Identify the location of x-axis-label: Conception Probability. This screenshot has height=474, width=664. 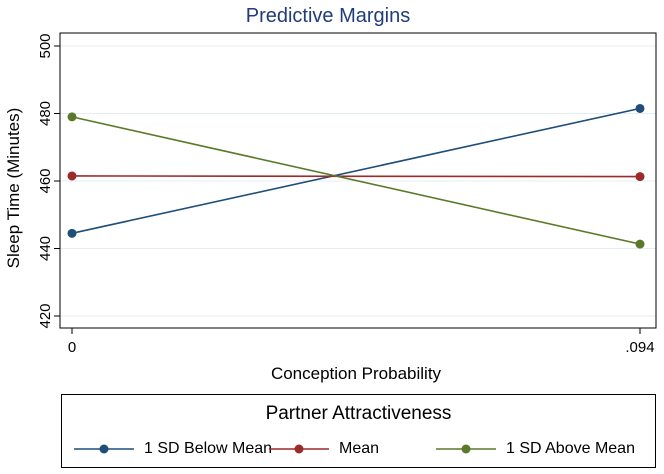
(356, 373).